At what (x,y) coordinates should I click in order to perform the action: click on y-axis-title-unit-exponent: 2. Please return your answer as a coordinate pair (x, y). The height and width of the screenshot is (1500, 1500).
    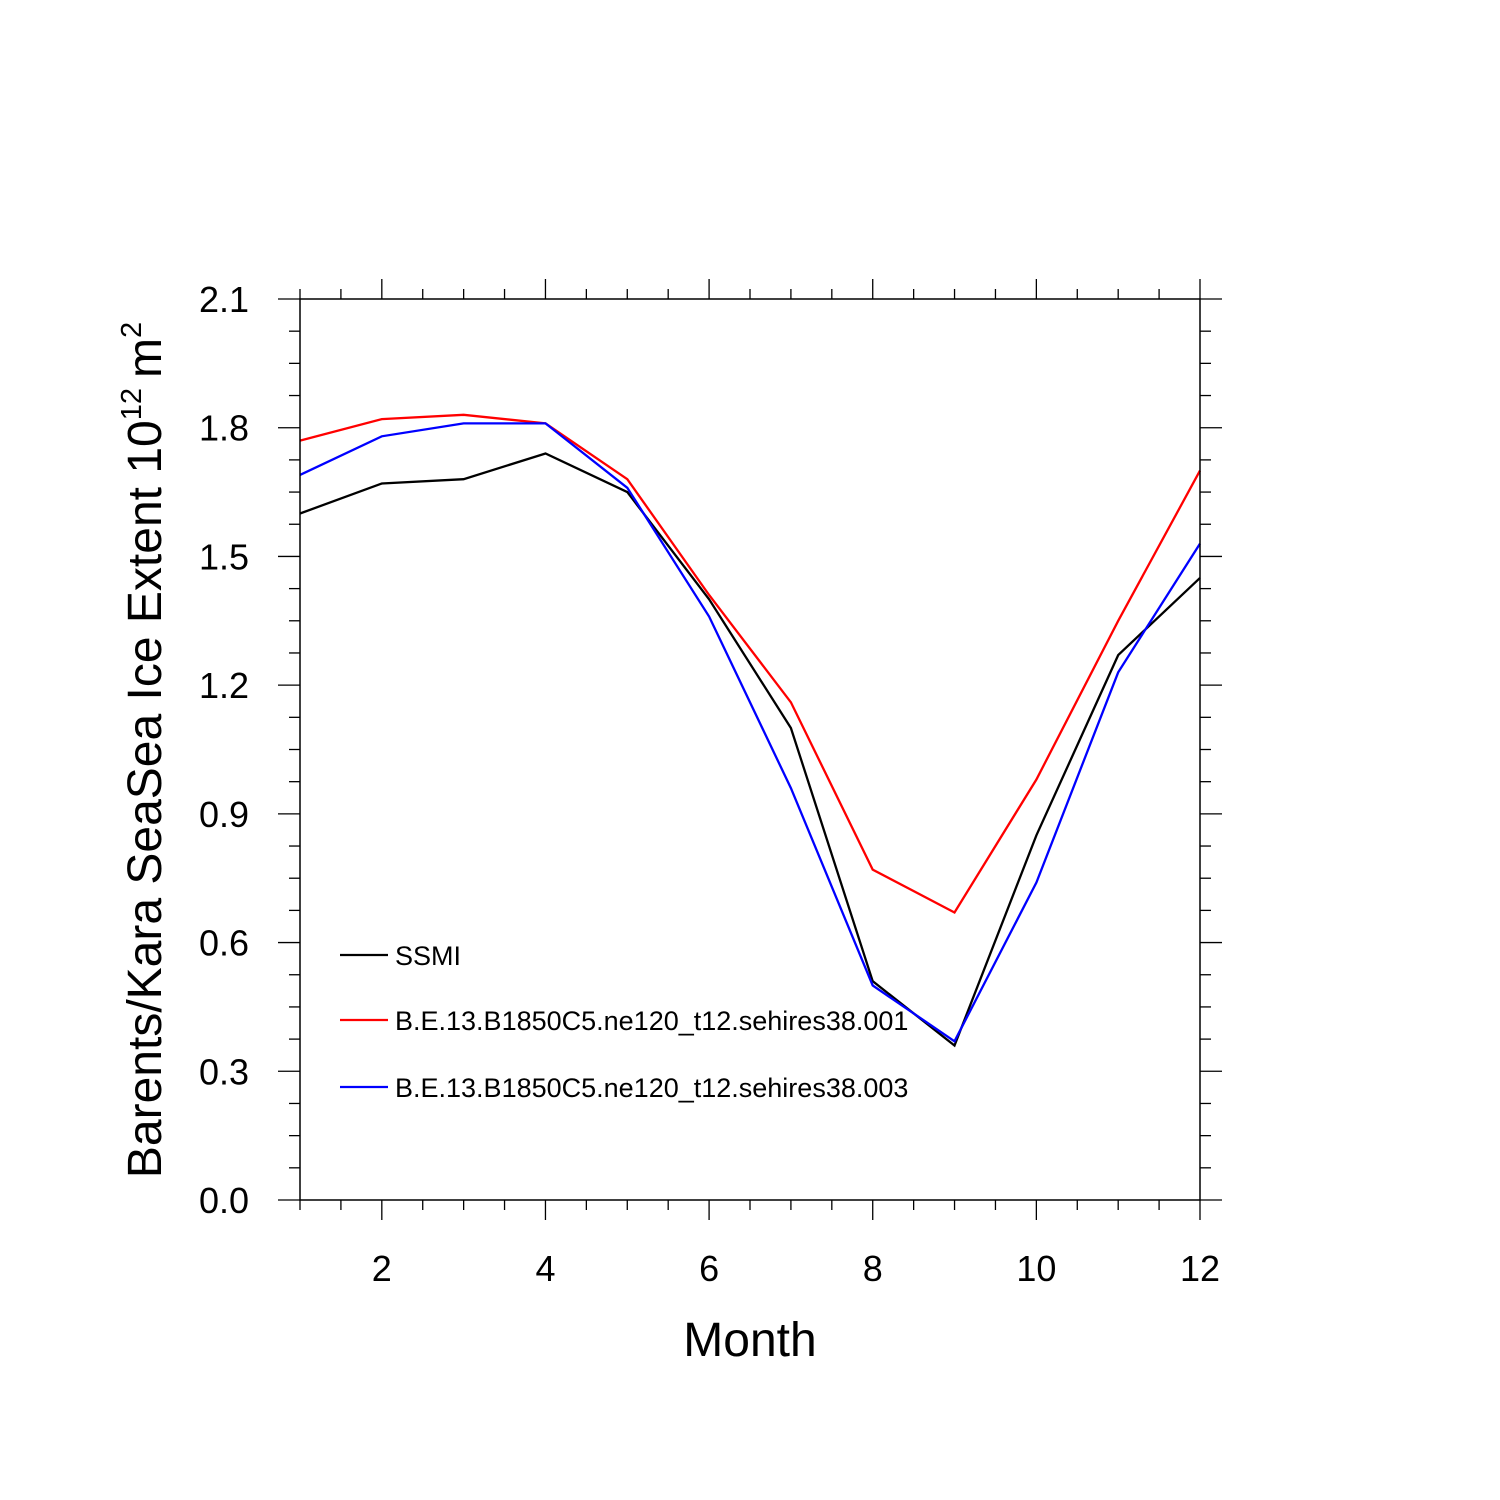
    Looking at the image, I should click on (132, 330).